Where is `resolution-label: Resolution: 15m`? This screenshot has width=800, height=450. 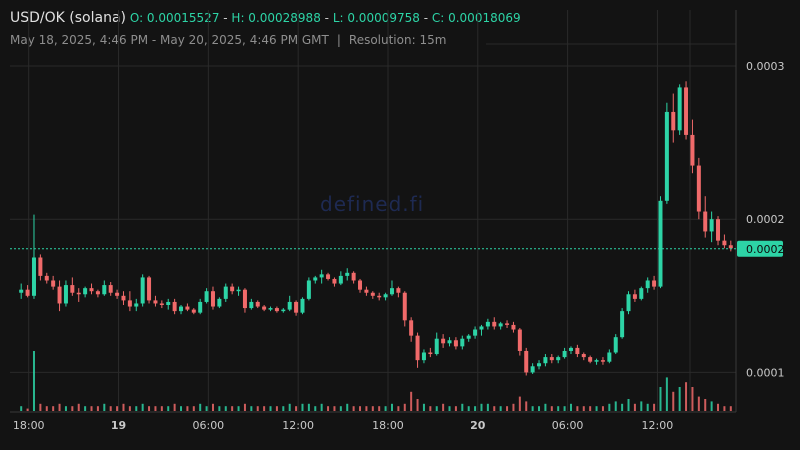 resolution-label: Resolution: 15m is located at coordinates (397, 40).